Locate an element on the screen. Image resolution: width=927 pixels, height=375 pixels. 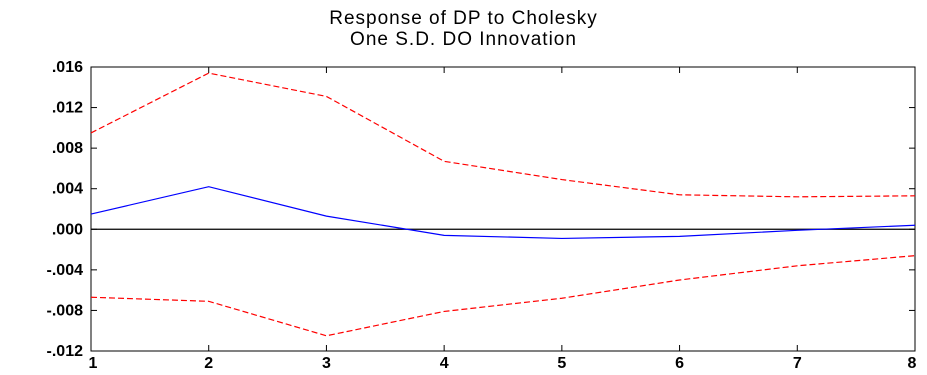
y-tick-label: .004 is located at coordinates (67, 189).